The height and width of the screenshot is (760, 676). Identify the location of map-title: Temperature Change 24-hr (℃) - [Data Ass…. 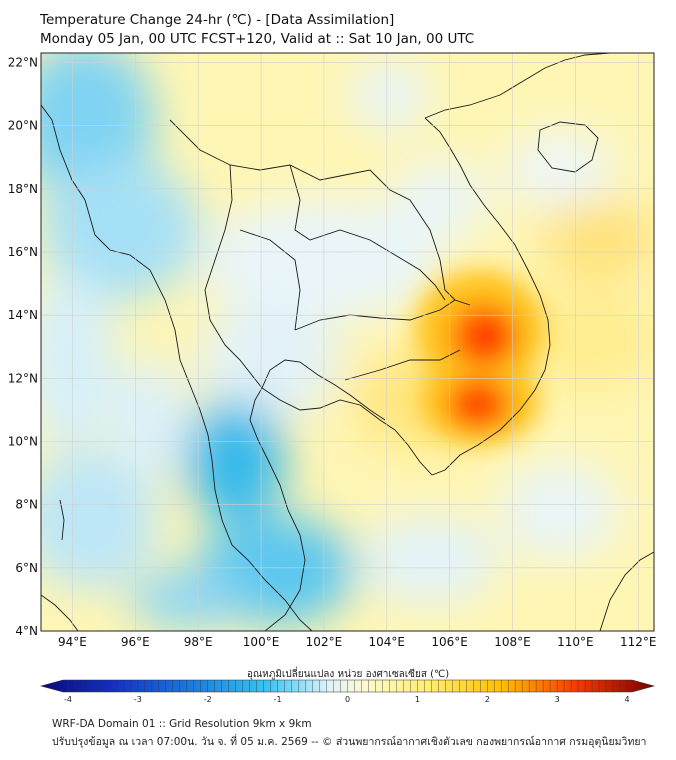
(217, 20).